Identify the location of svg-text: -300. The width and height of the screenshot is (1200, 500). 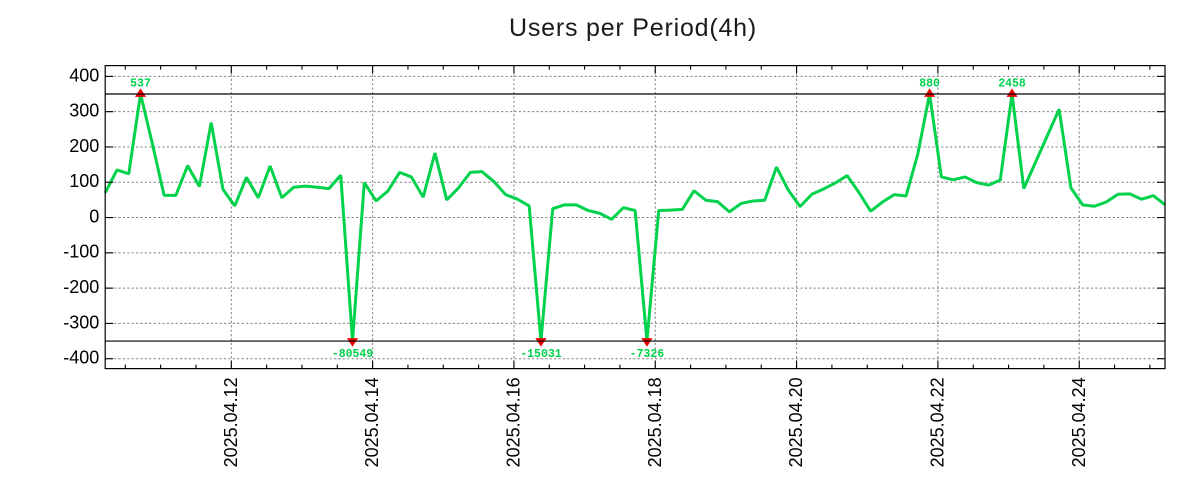
(81, 322).